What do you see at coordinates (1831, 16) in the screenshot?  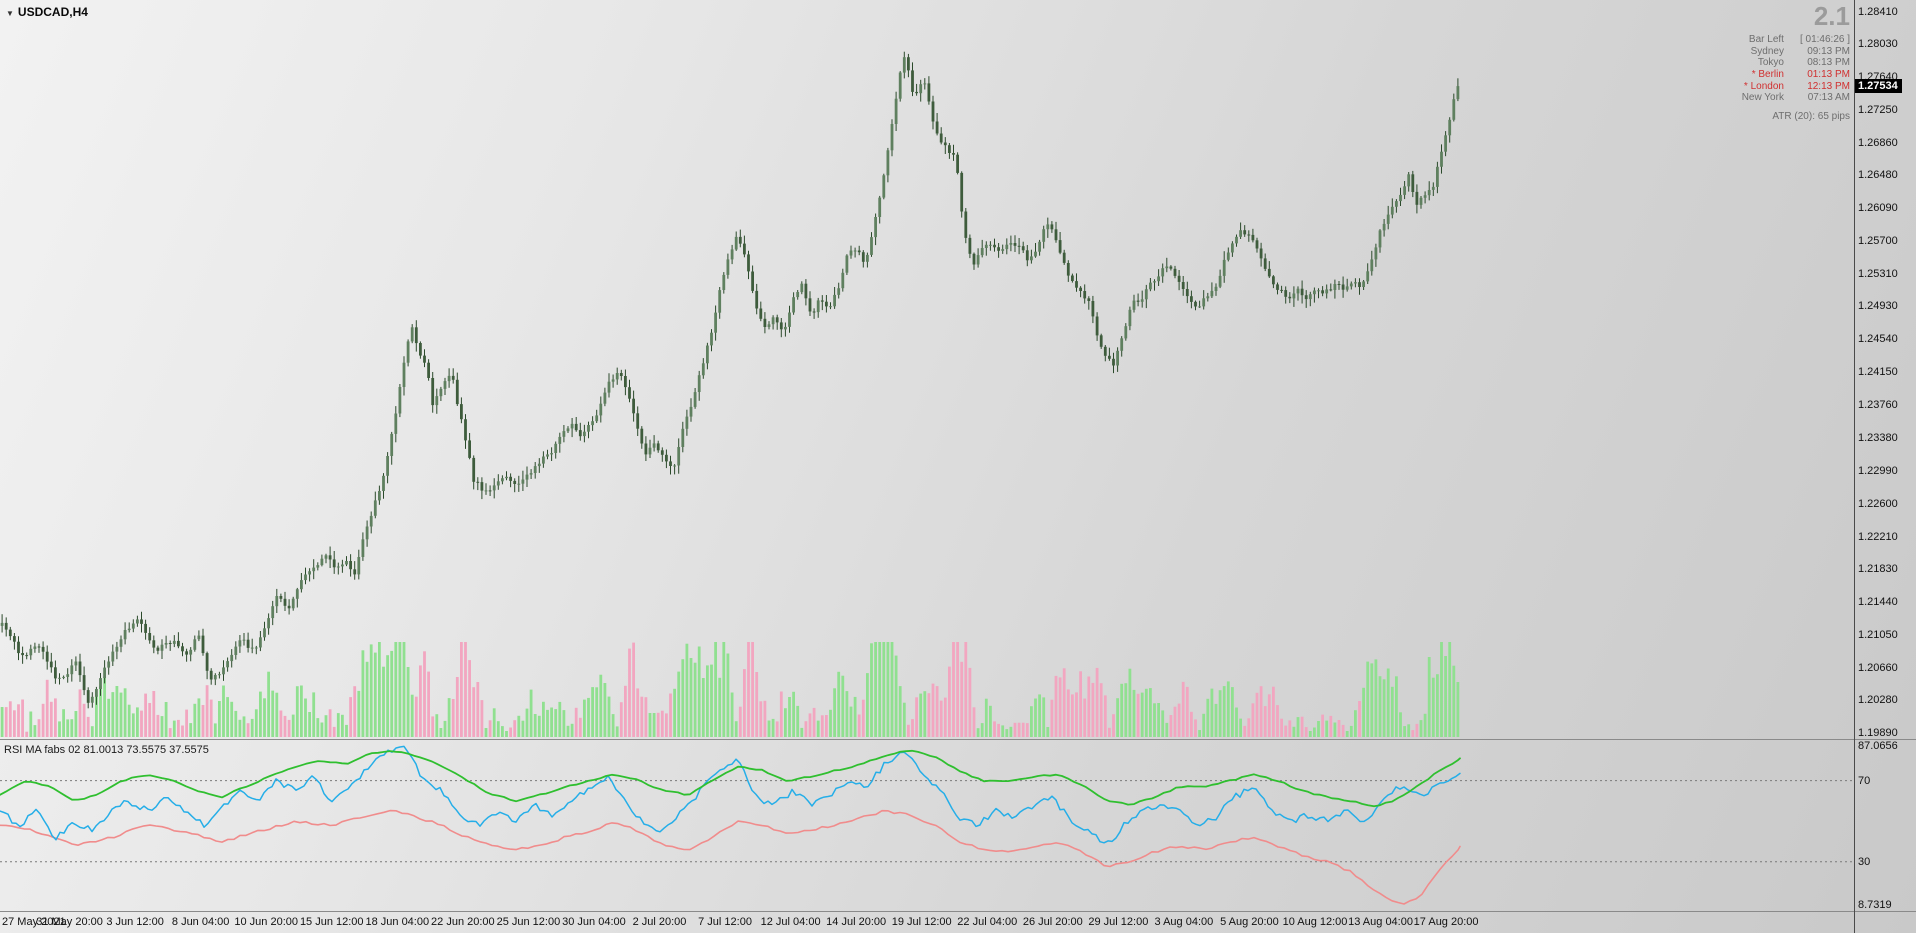 I see `version-watermark: 2.1` at bounding box center [1831, 16].